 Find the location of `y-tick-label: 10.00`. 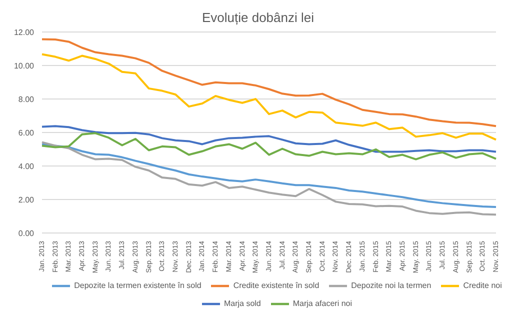

y-tick-label: 10.00 is located at coordinates (24, 65).